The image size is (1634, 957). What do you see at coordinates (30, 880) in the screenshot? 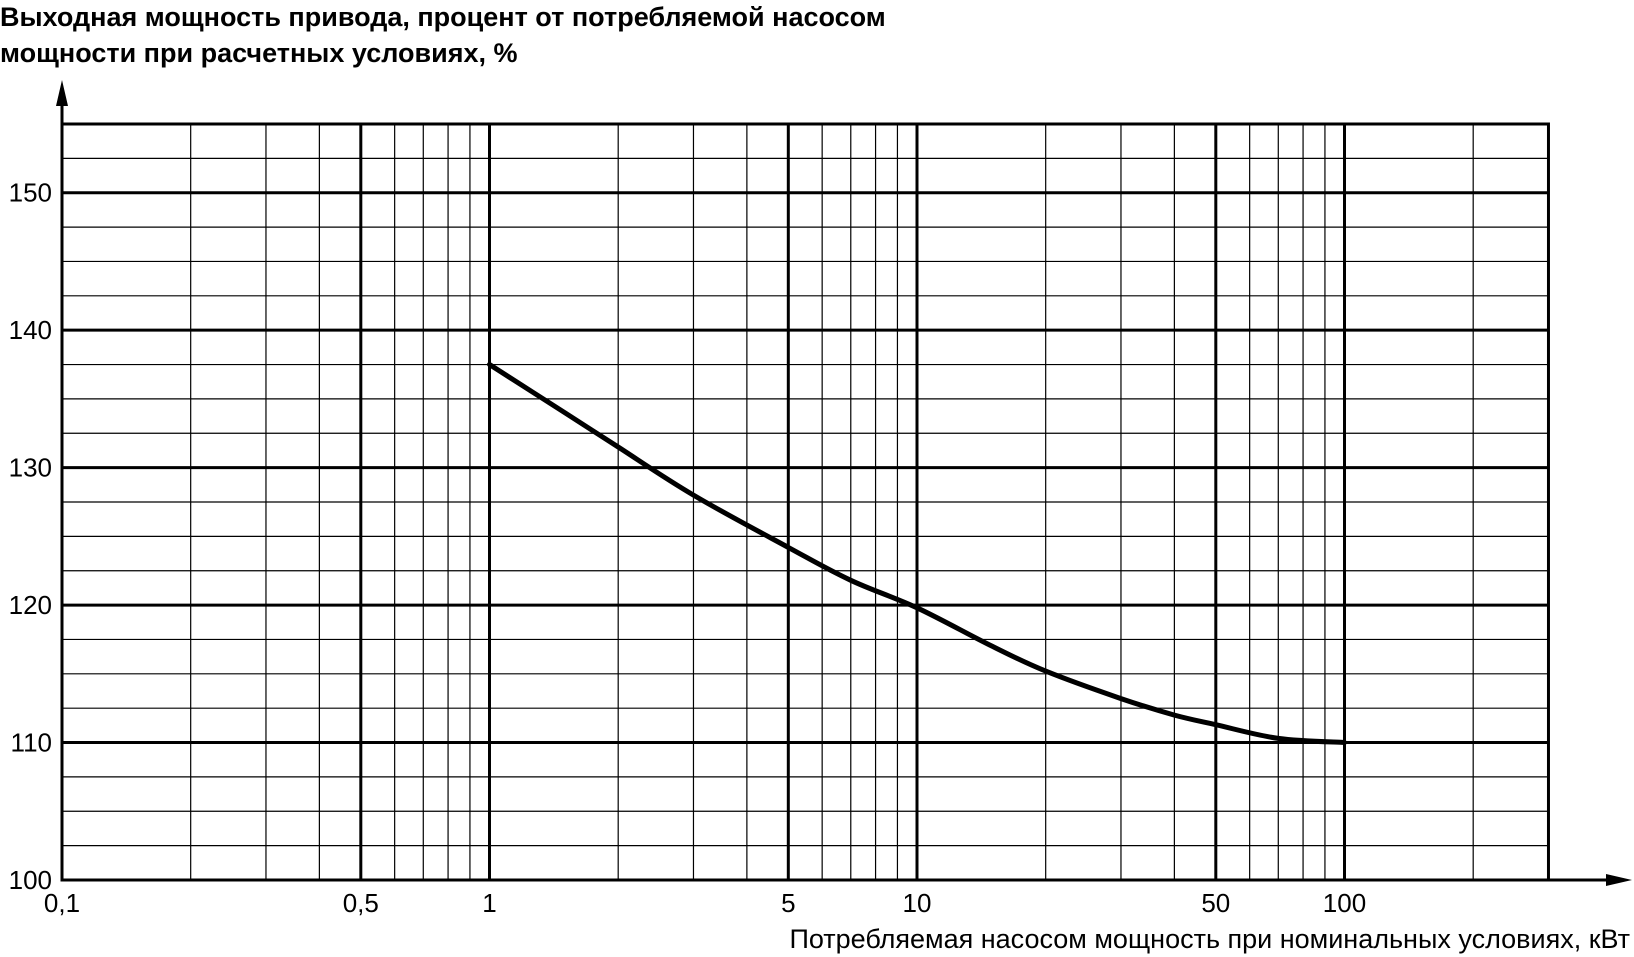
I see `y-tick-label: 100` at bounding box center [30, 880].